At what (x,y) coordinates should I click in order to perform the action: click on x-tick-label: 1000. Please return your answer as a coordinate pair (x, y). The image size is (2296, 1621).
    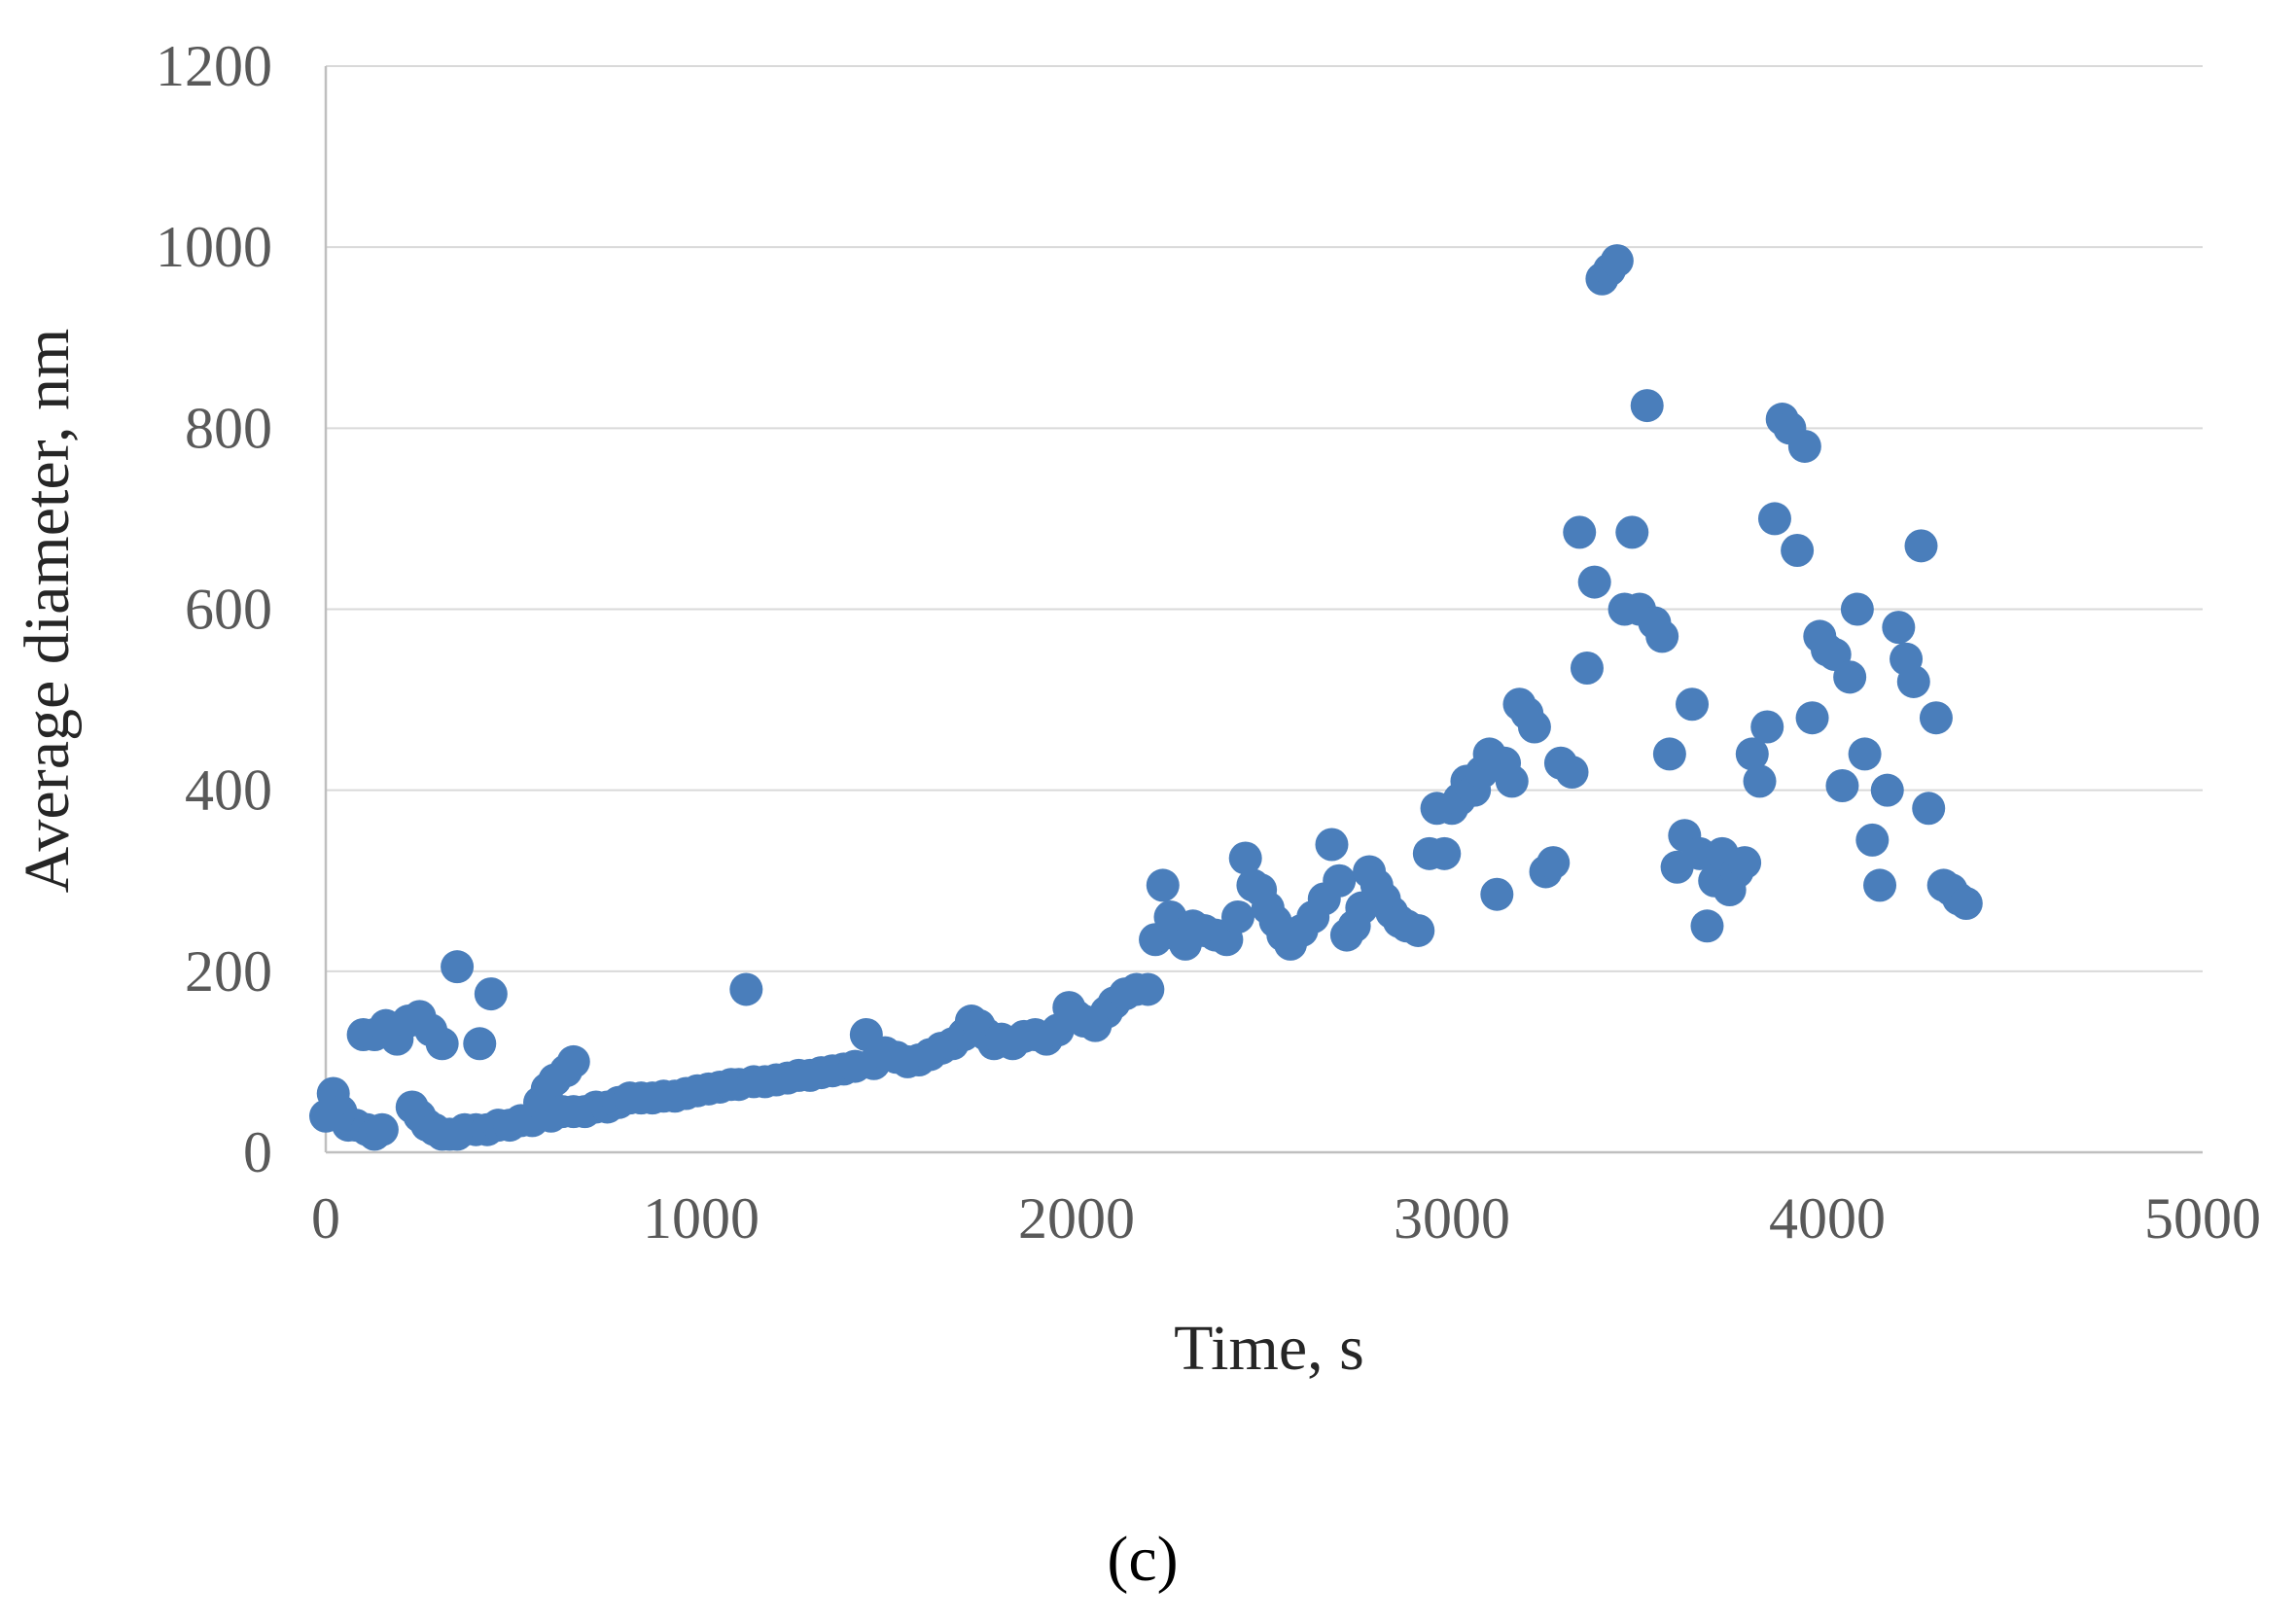
    Looking at the image, I should click on (701, 1218).